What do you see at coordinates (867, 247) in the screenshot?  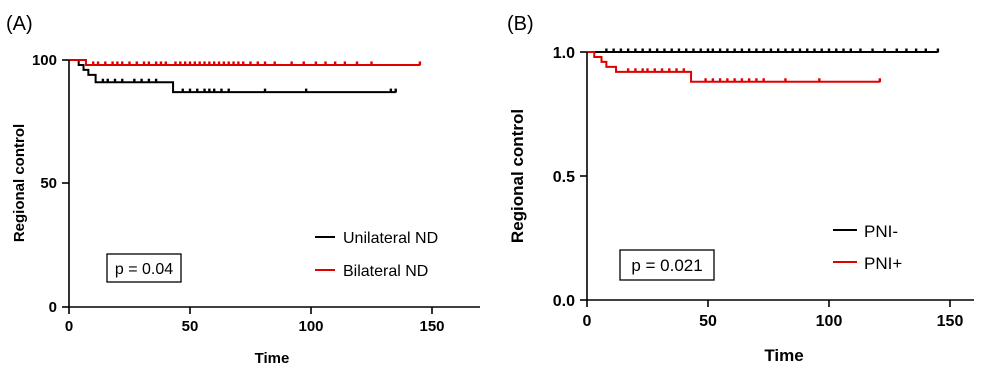 I see `panel-b-legend: PNI- PNI+` at bounding box center [867, 247].